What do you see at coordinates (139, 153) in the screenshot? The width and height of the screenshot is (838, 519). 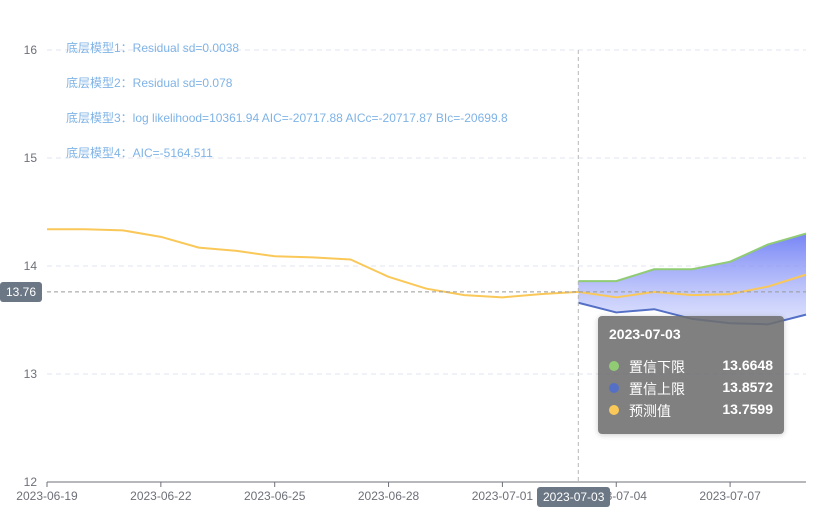 I see `annotation-model-4: 底层模型4：AIC=-5164.511` at bounding box center [139, 153].